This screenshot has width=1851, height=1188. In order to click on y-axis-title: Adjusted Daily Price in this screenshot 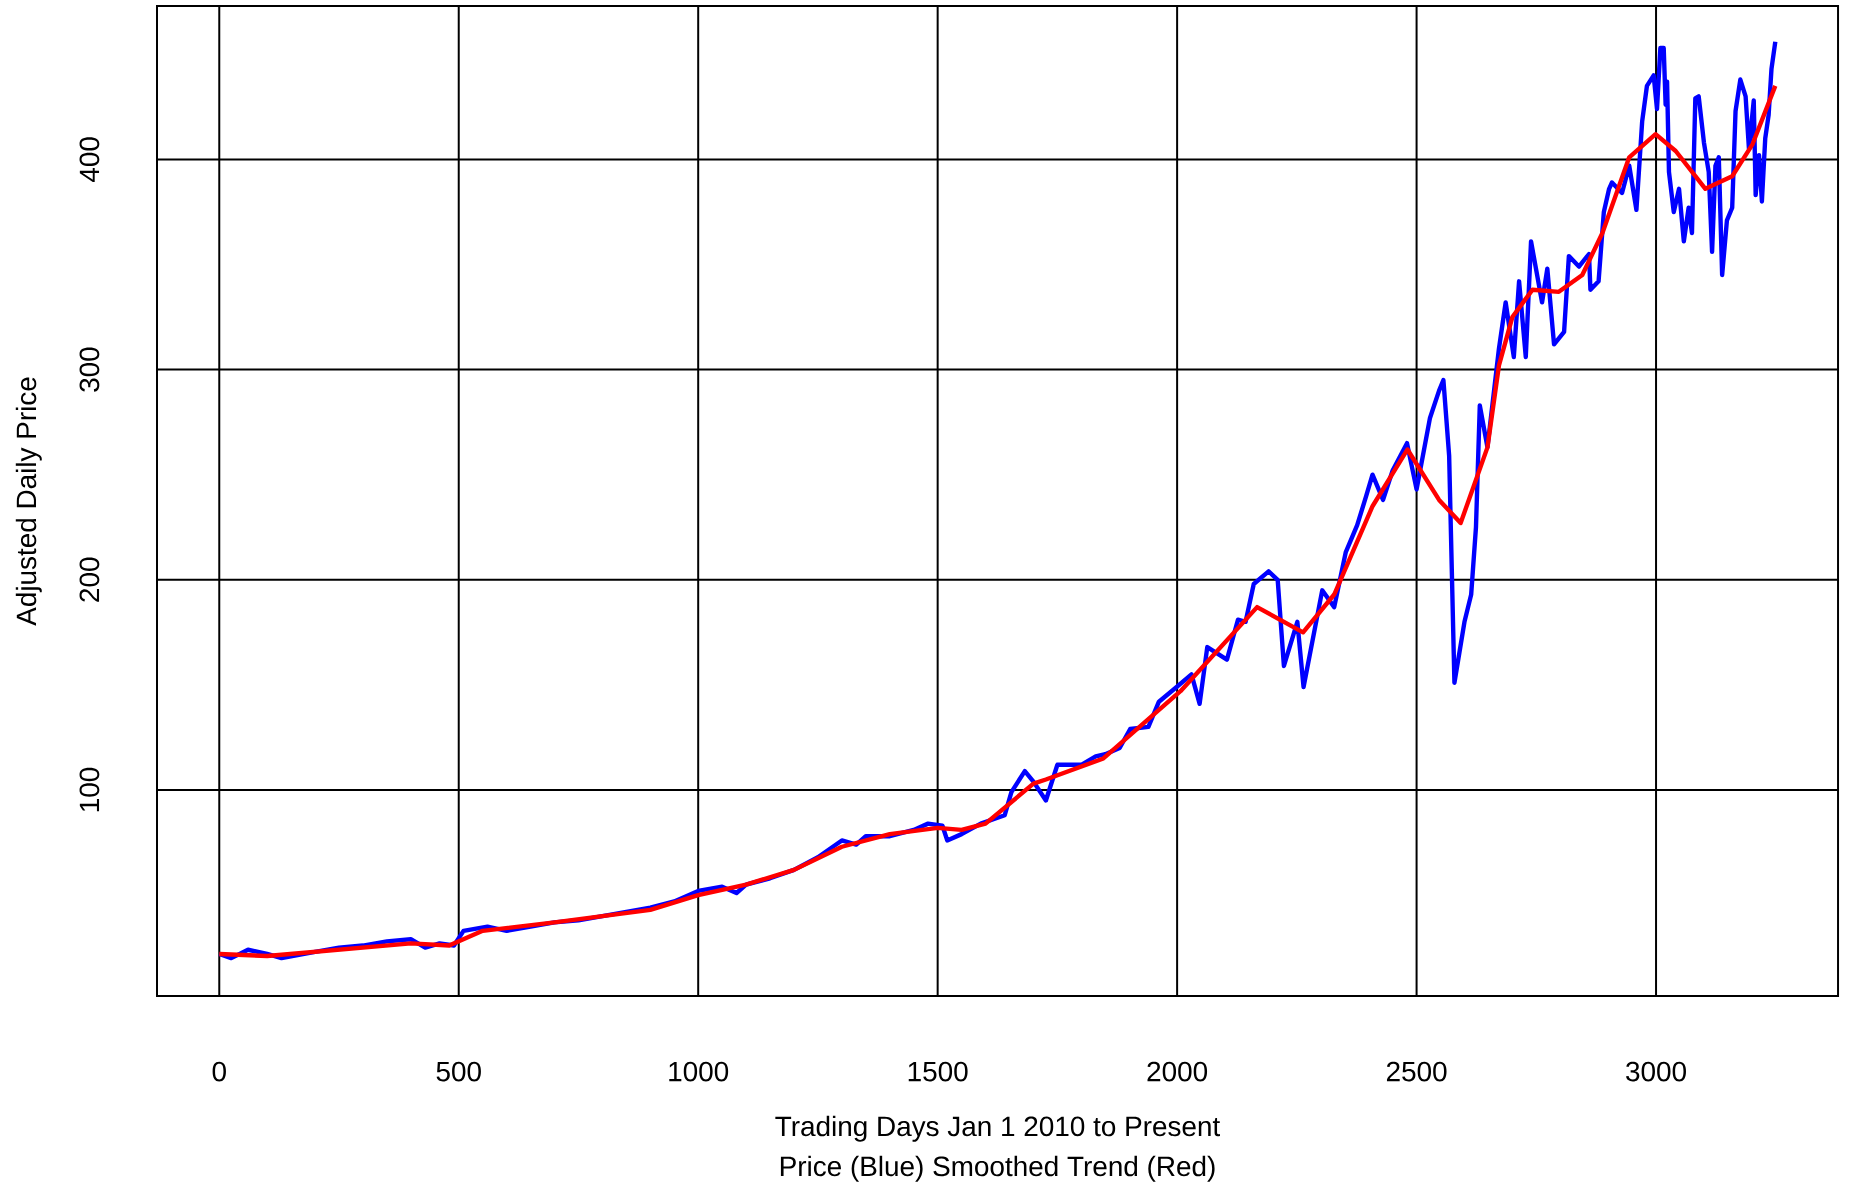, I will do `click(28, 501)`.